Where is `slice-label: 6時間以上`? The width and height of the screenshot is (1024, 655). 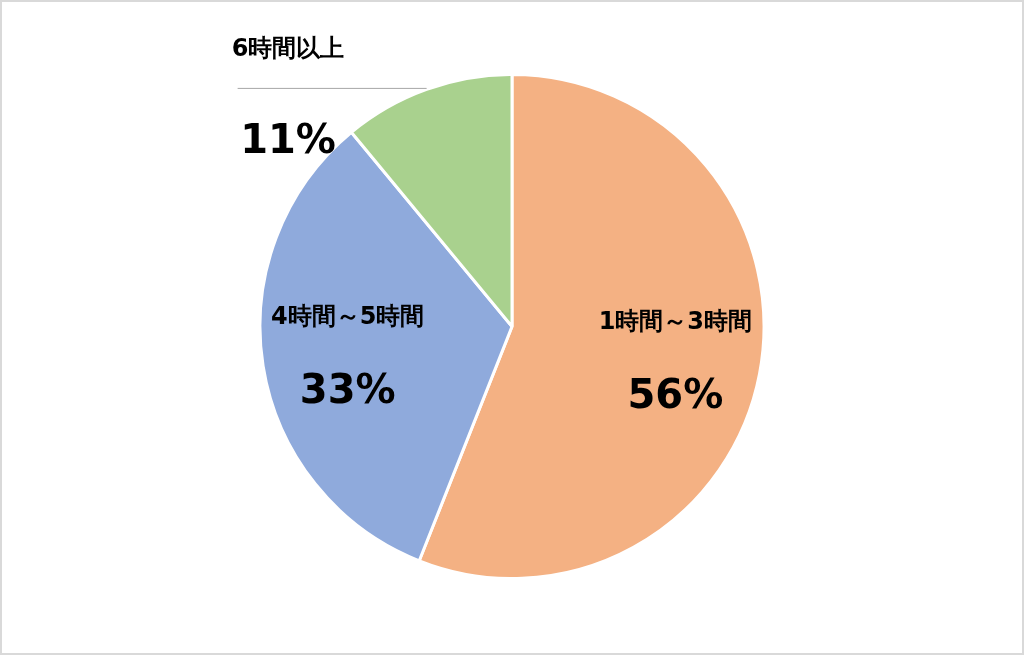
slice-label: 6時間以上 is located at coordinates (288, 47).